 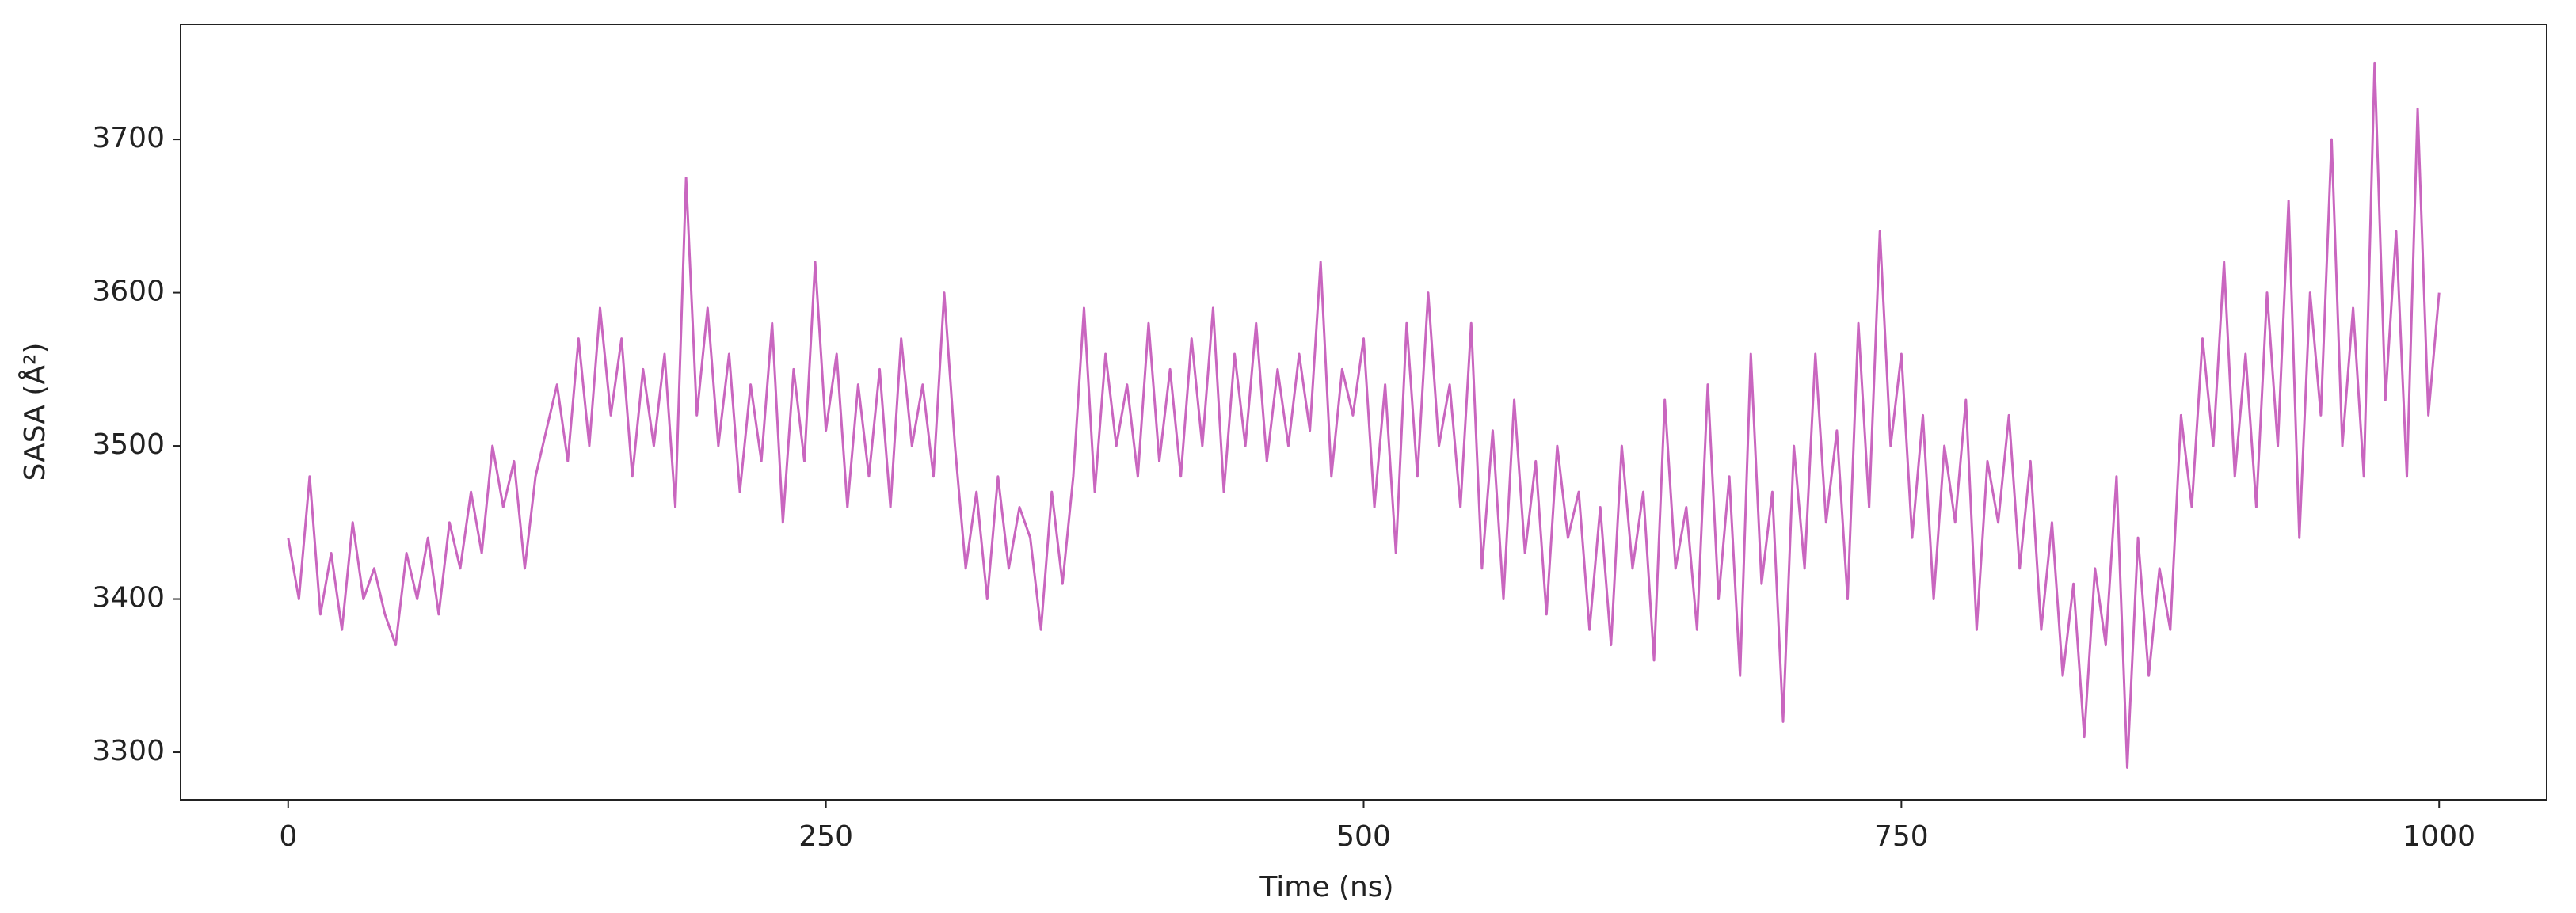 I want to click on y-tick-label: 3400, so click(x=128, y=598).